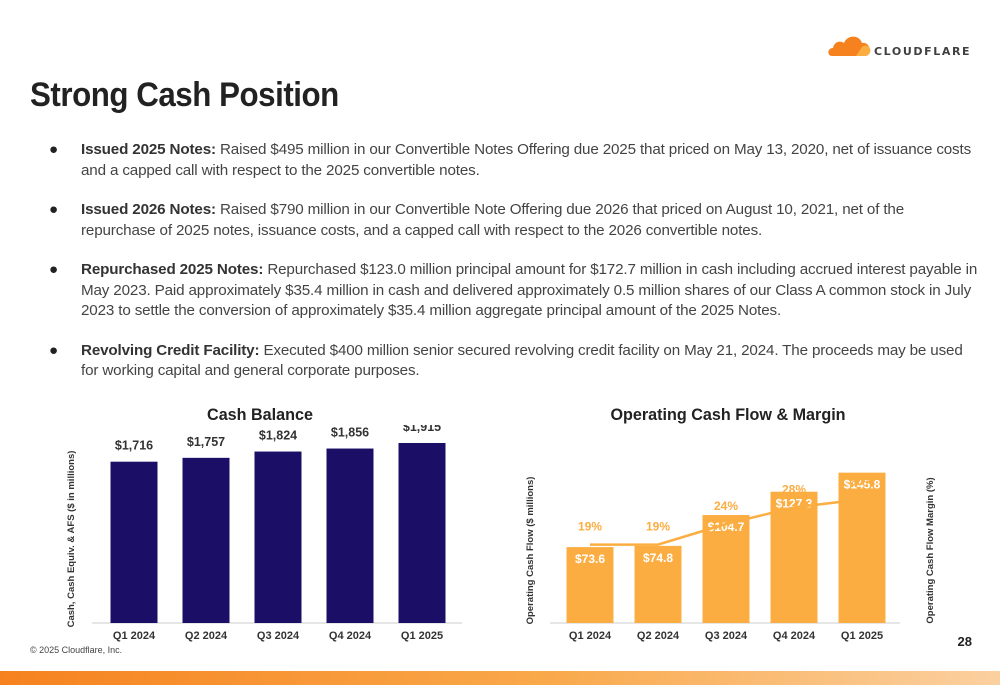 The width and height of the screenshot is (1000, 685). Describe the element at coordinates (260, 414) in the screenshot. I see `cash-balance-chart-title: Cash Balance` at that location.